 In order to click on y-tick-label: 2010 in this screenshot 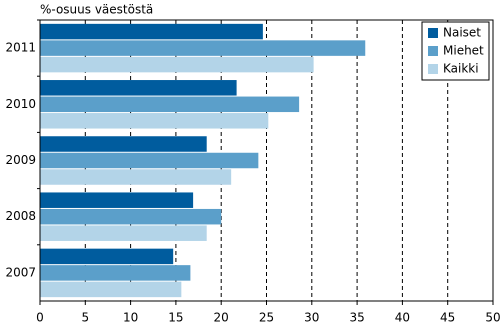, I will do `click(20, 104)`.